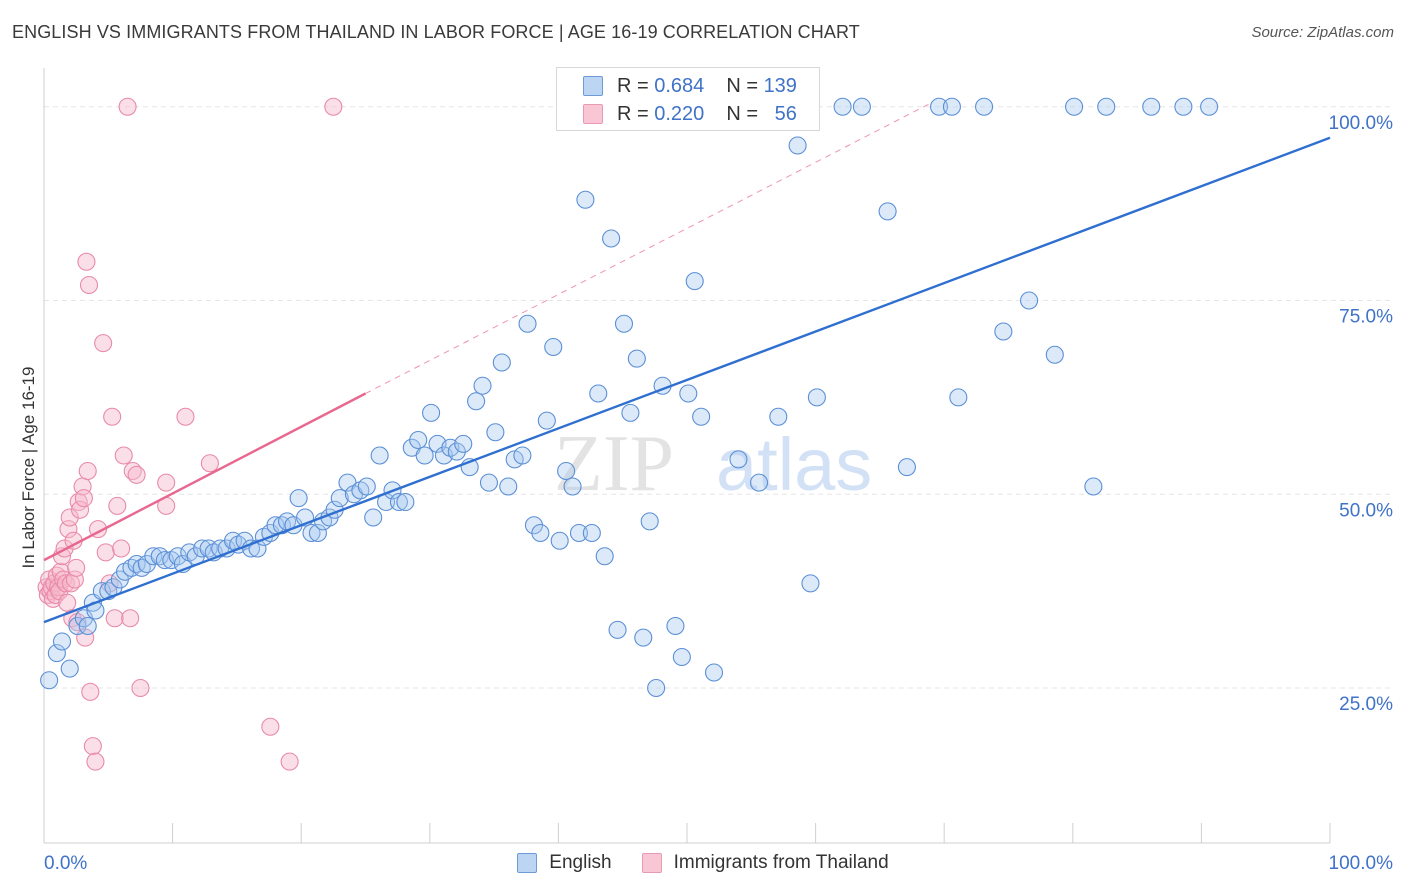  Describe the element at coordinates (593, 86) in the screenshot. I see `english-swatch-icon` at that location.